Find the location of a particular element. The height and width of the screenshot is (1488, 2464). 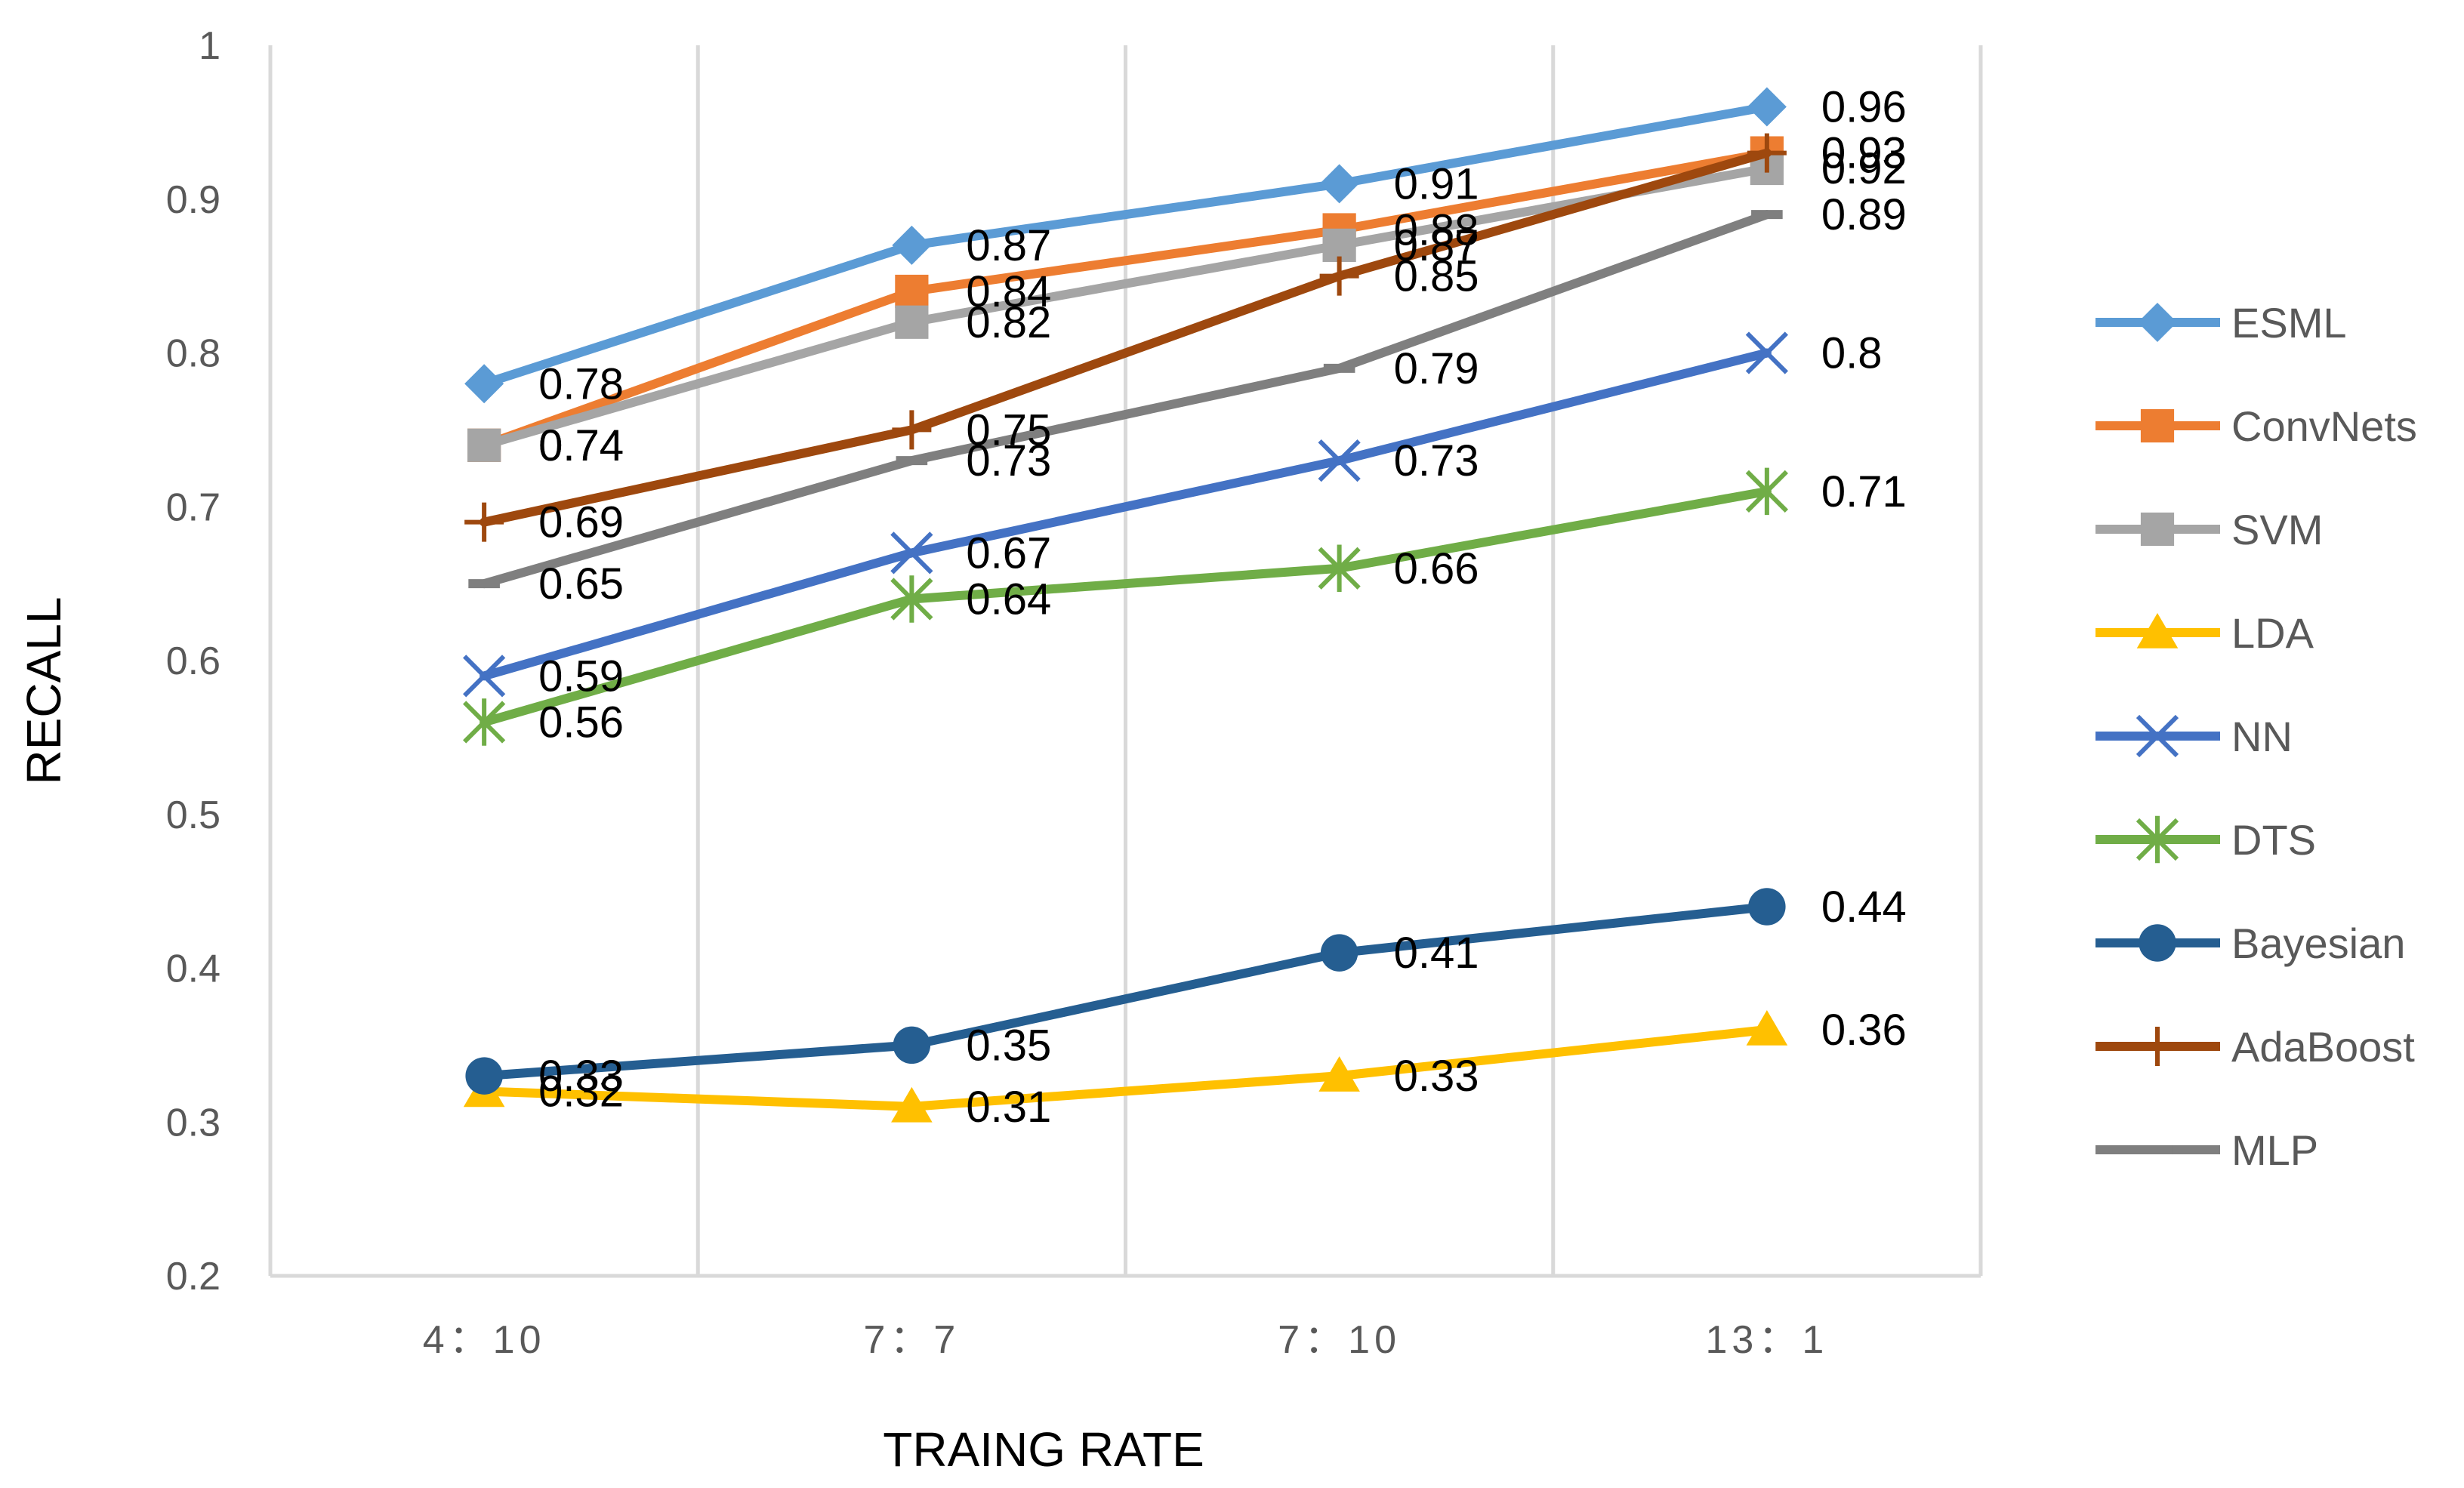

series-nn is located at coordinates (1126, 514).